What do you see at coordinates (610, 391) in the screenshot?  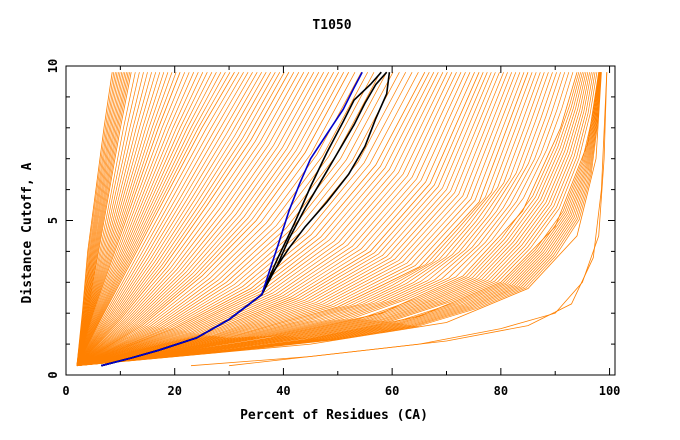 I see `x-tick-label: 100` at bounding box center [610, 391].